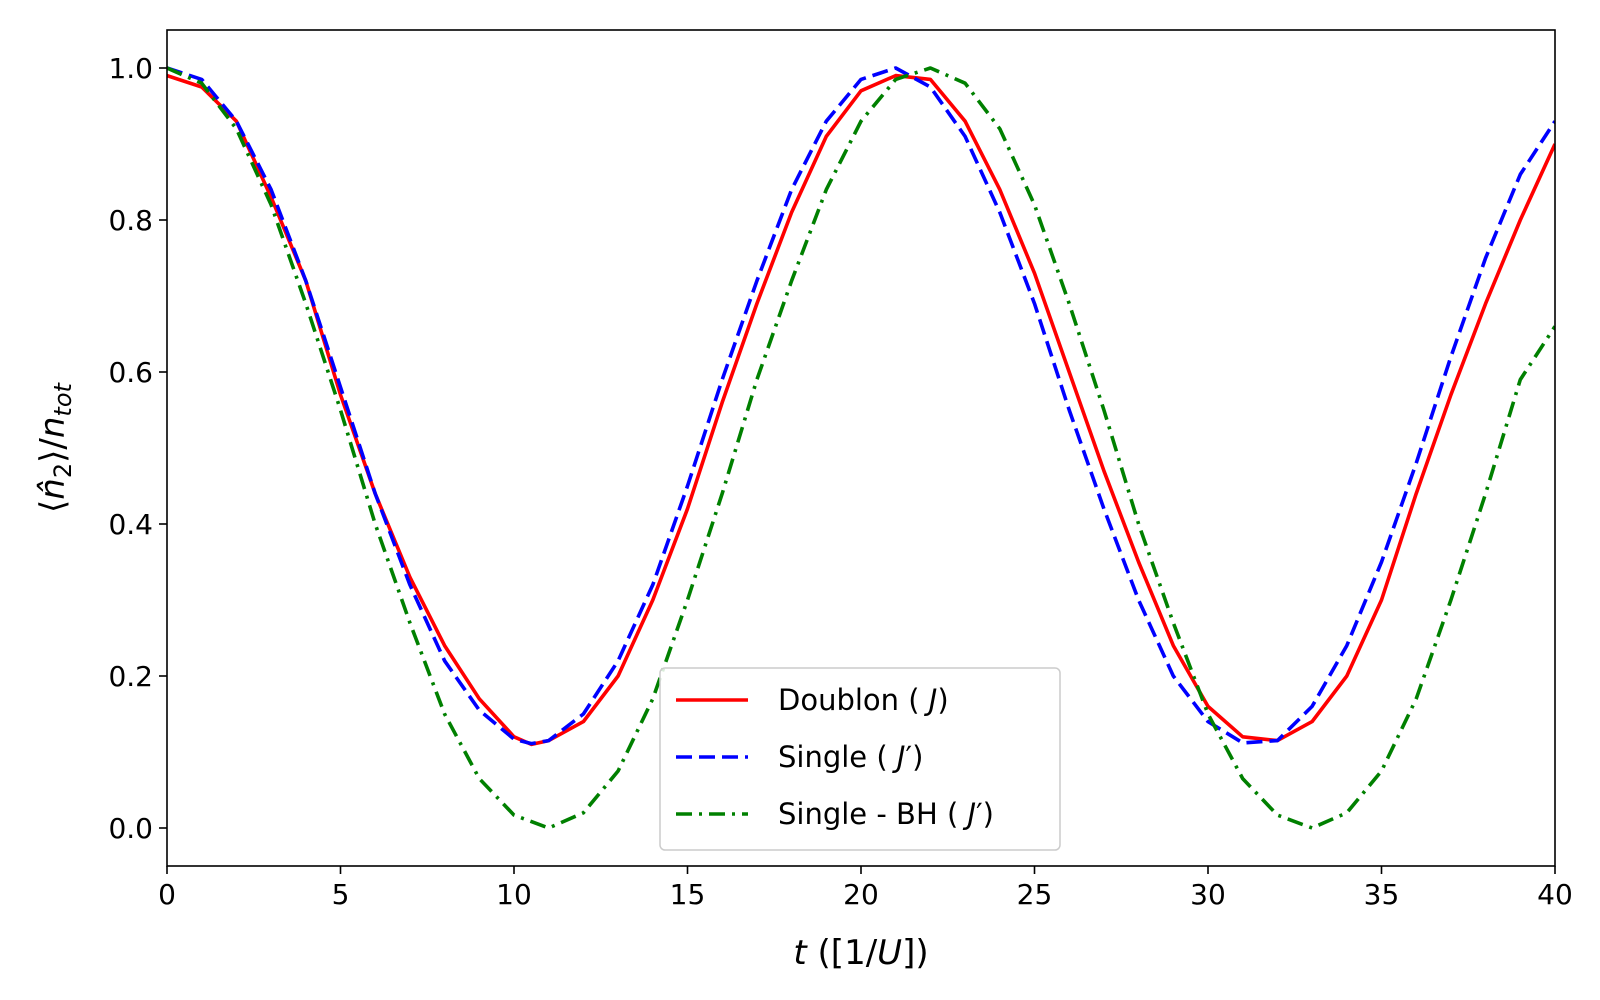  I want to click on x-axis-label-close: ]), so click(915, 953).